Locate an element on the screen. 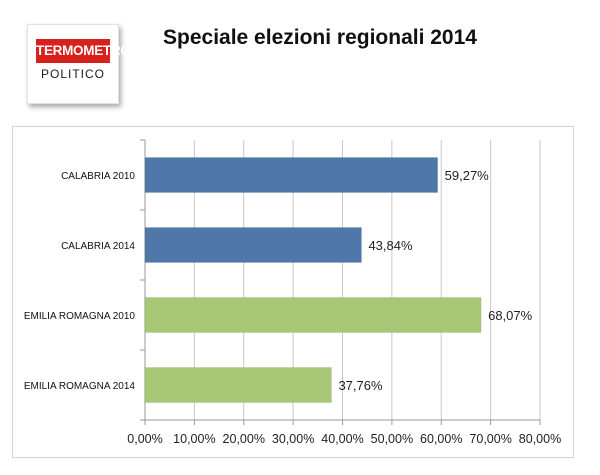 This screenshot has height=475, width=600. page-title: Speciale elezioni regionali 2014 is located at coordinates (320, 37).